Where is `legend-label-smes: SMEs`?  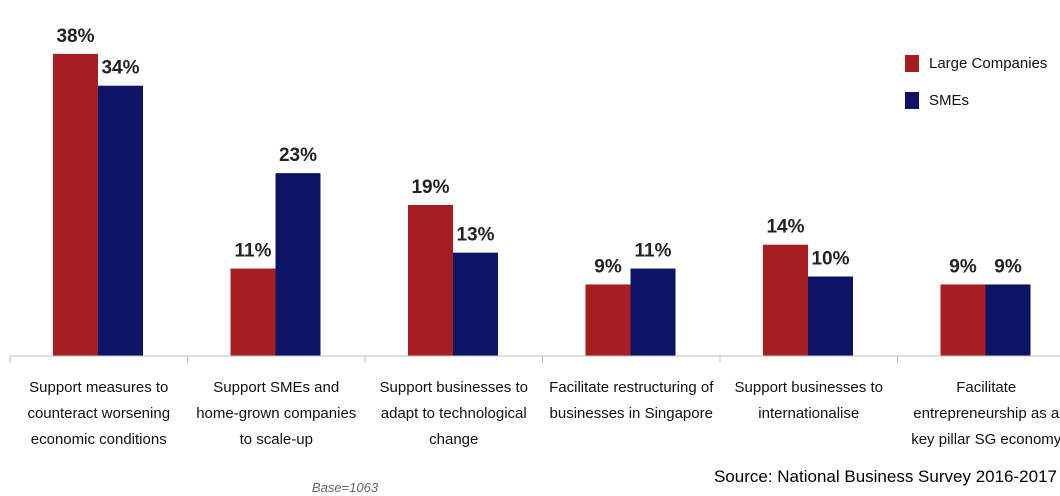 legend-label-smes: SMEs is located at coordinates (949, 100).